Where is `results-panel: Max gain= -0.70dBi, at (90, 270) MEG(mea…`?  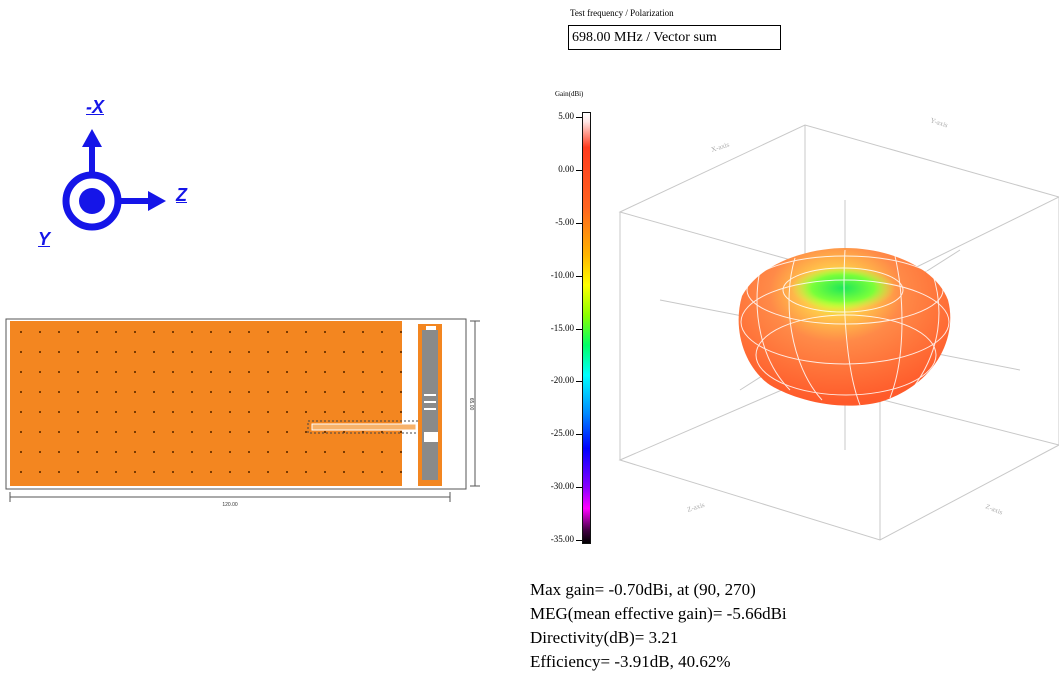 results-panel: Max gain= -0.70dBi, at (90, 270) MEG(mea… is located at coordinates (658, 626).